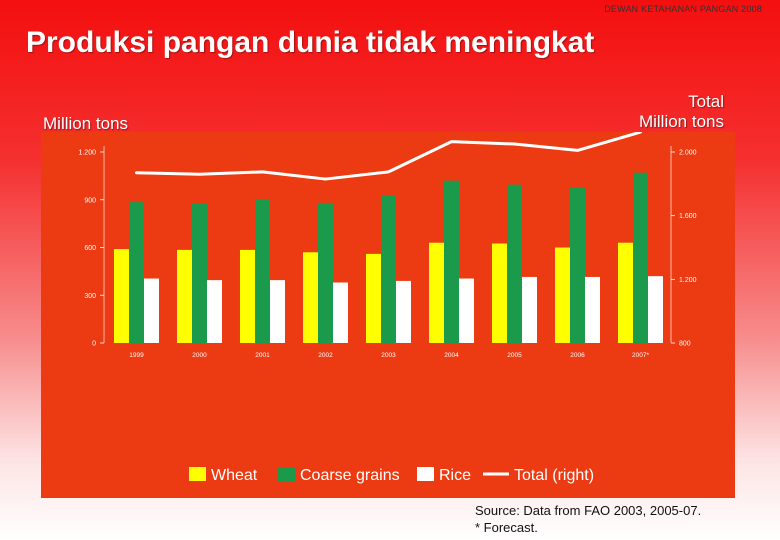 The height and width of the screenshot is (540, 780). I want to click on x-axis-tick-label: 2002, so click(325, 355).